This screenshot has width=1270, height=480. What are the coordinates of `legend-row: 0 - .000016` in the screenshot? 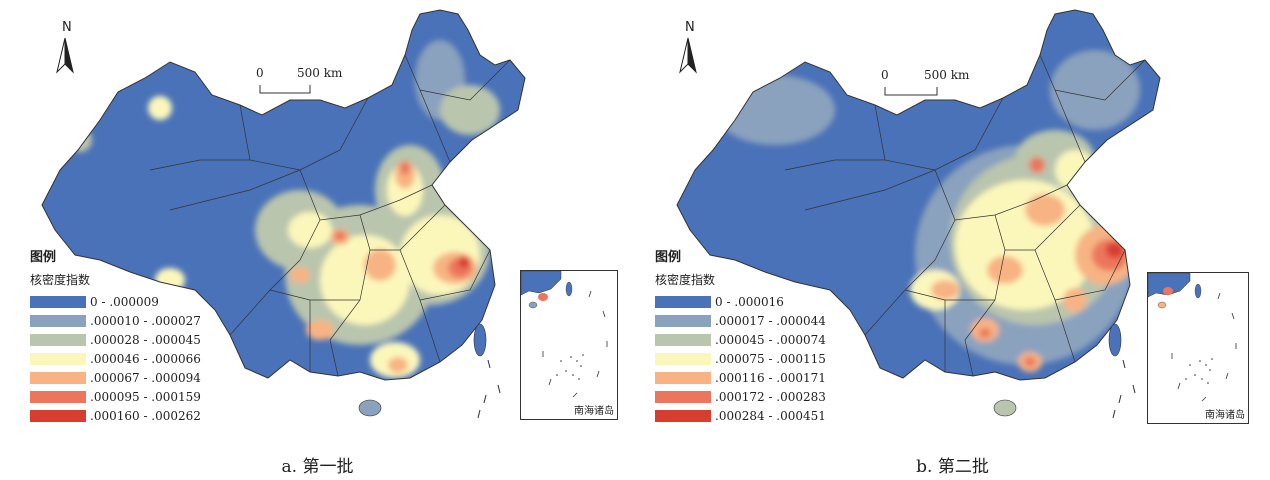 It's located at (740, 301).